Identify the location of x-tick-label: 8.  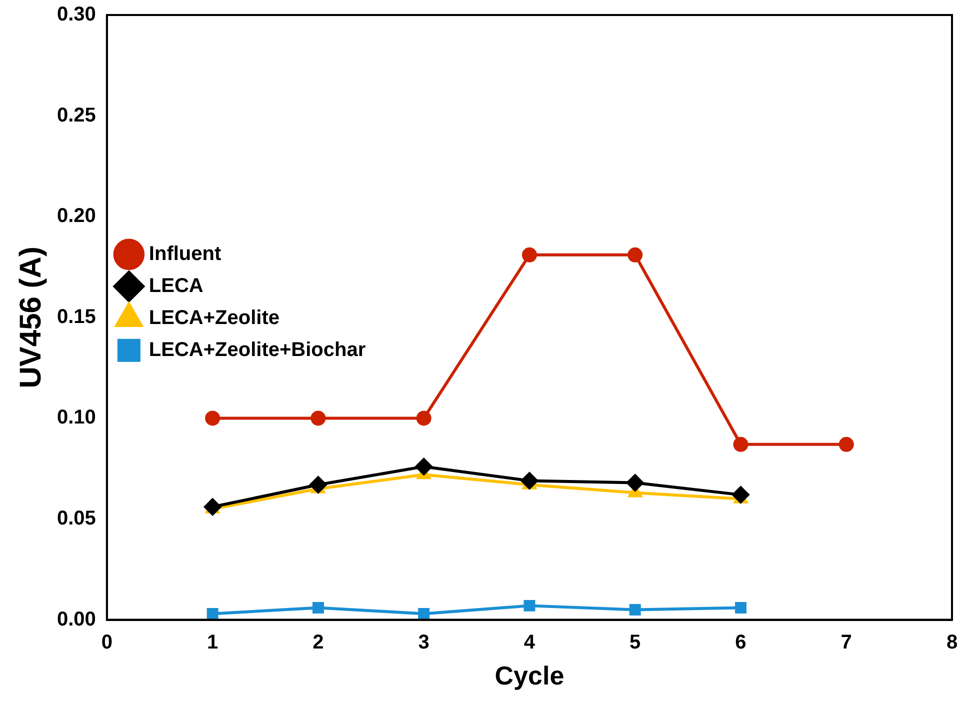
(952, 642).